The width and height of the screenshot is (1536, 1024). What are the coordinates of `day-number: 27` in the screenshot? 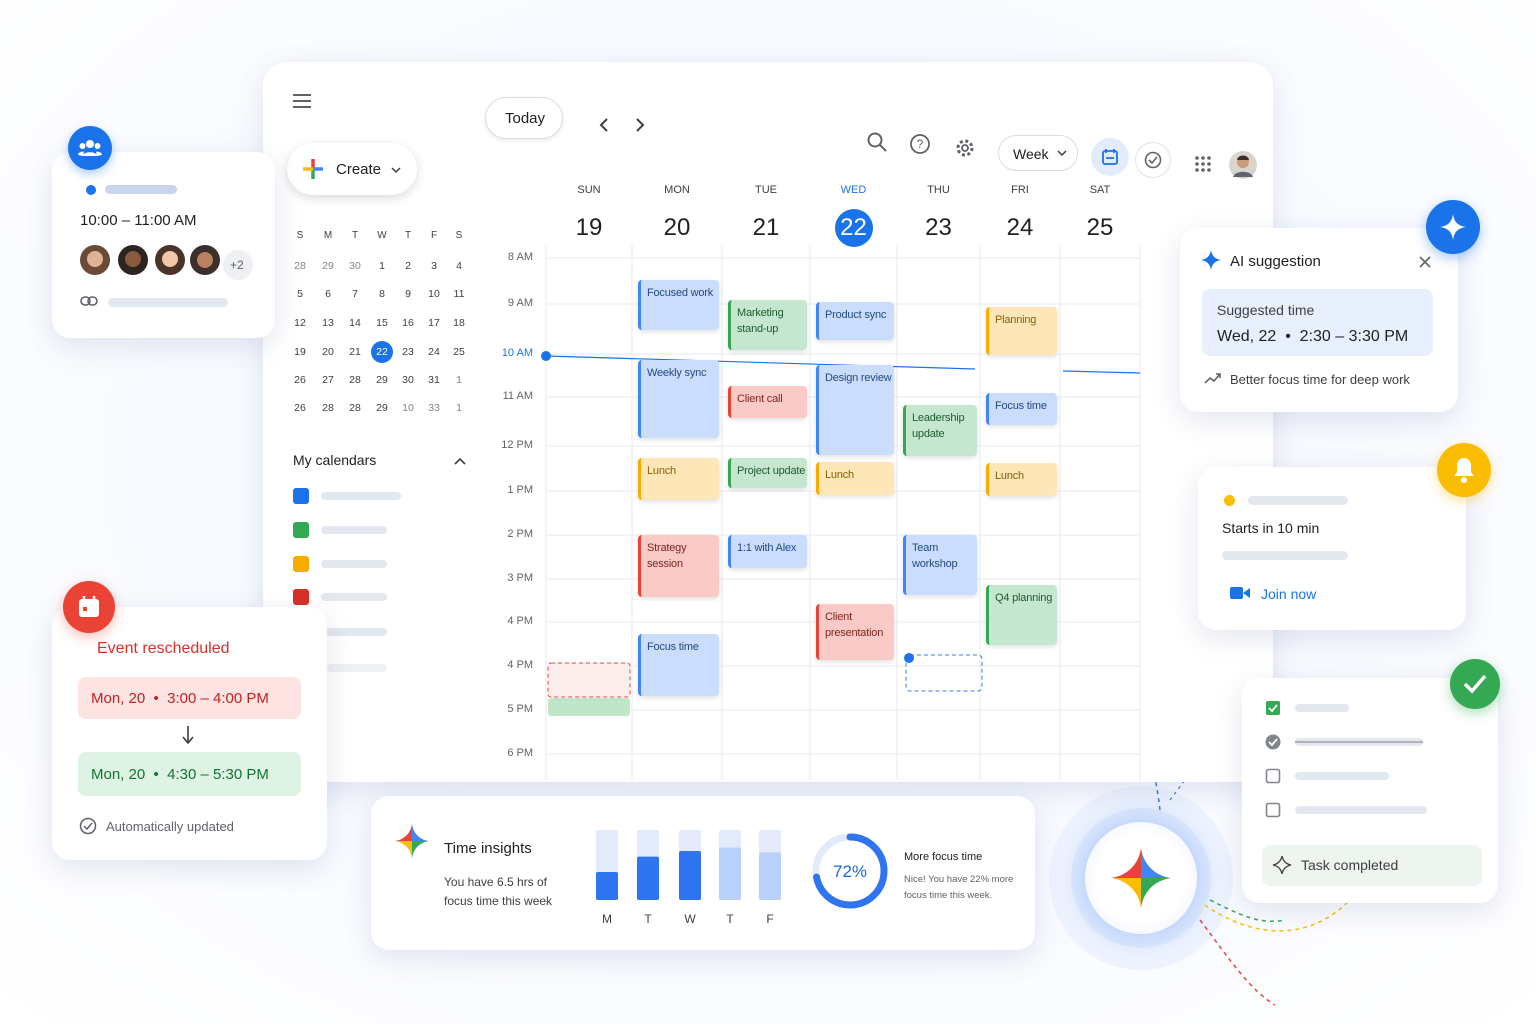 It's located at (328, 380).